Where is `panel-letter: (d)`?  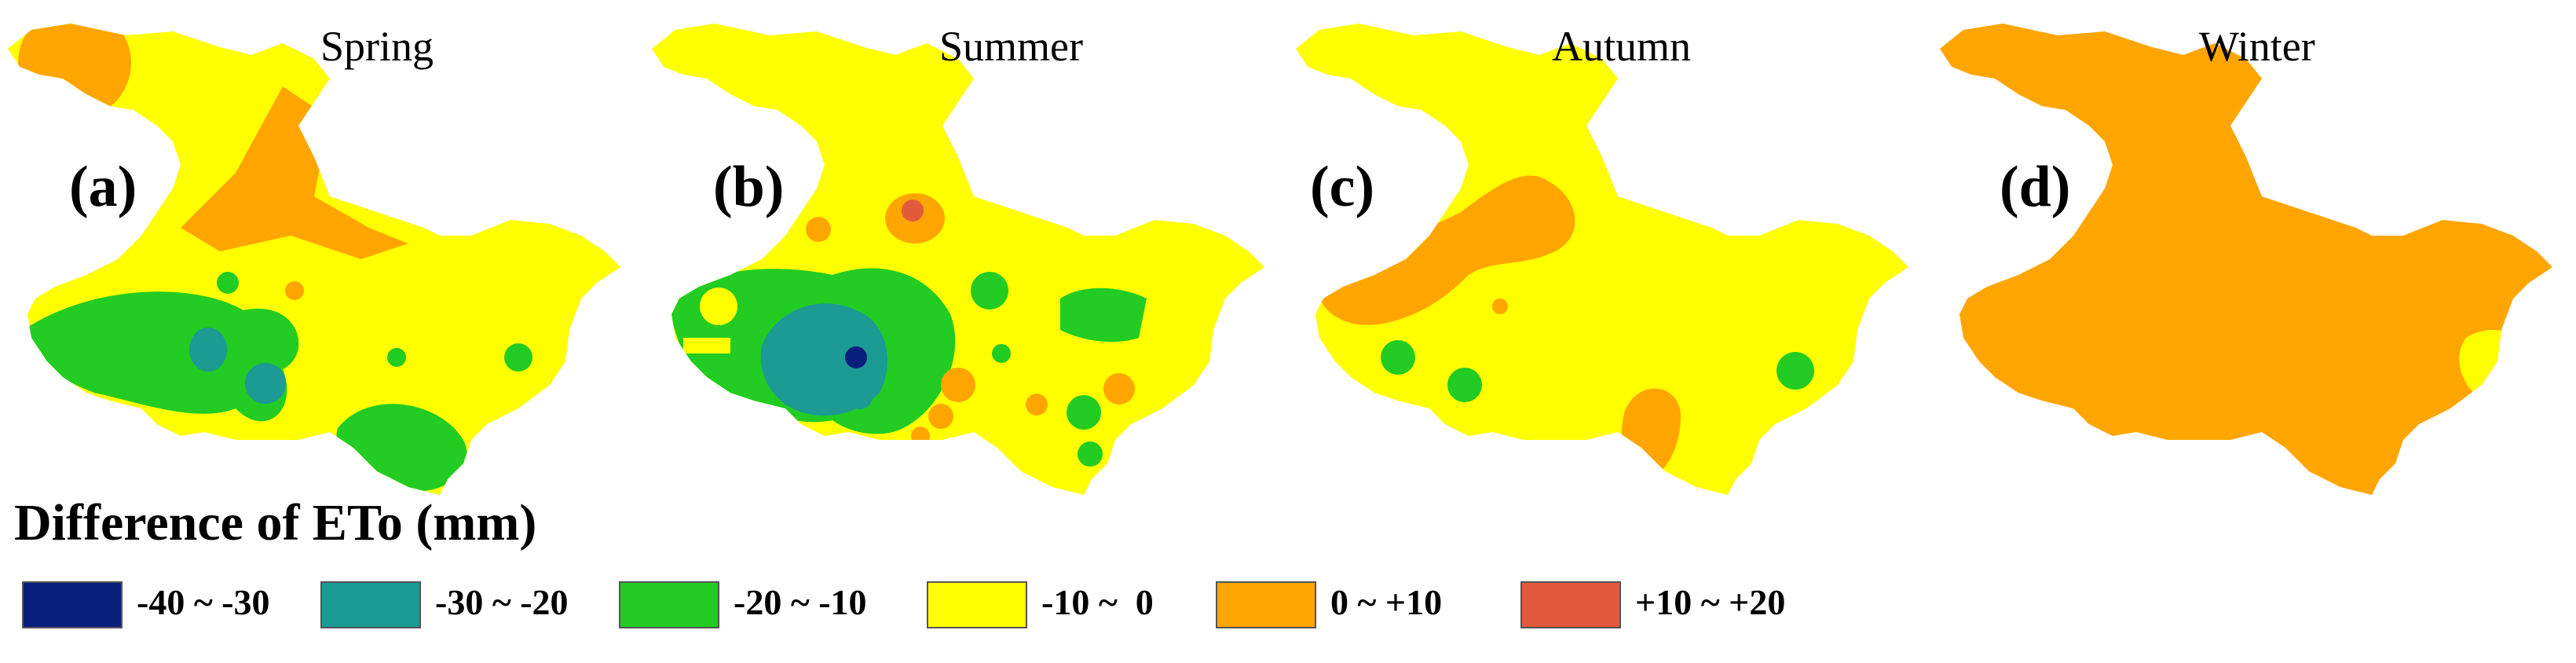 panel-letter: (d) is located at coordinates (2035, 187).